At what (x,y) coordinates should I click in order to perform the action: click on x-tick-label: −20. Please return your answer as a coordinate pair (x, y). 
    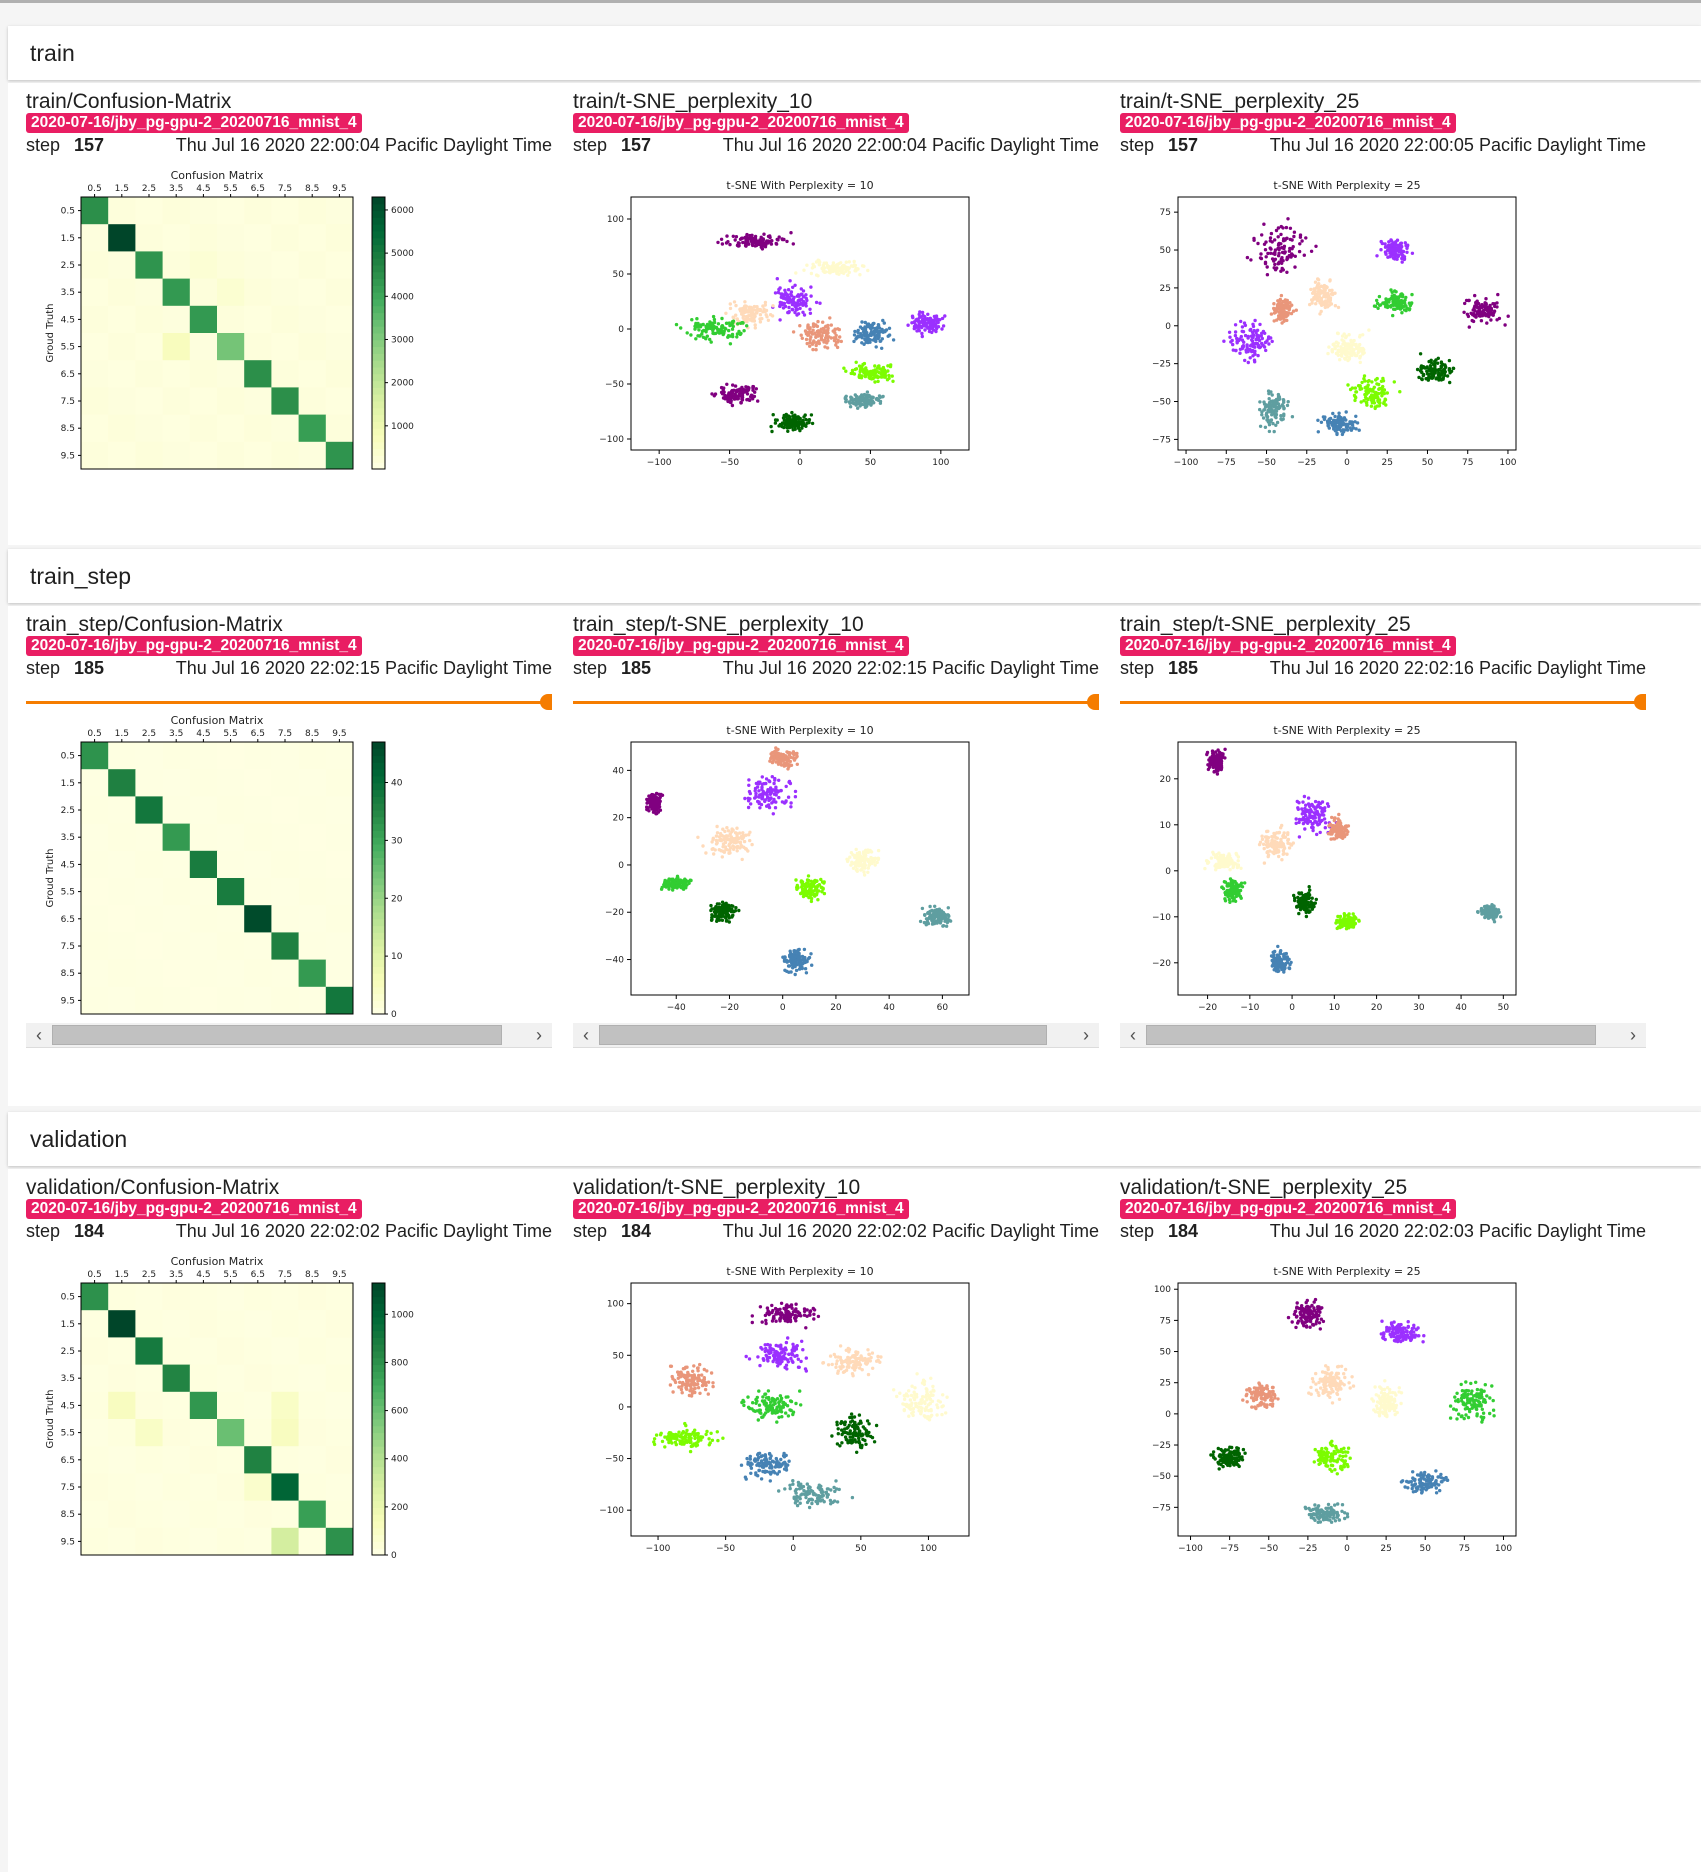
    Looking at the image, I should click on (729, 1008).